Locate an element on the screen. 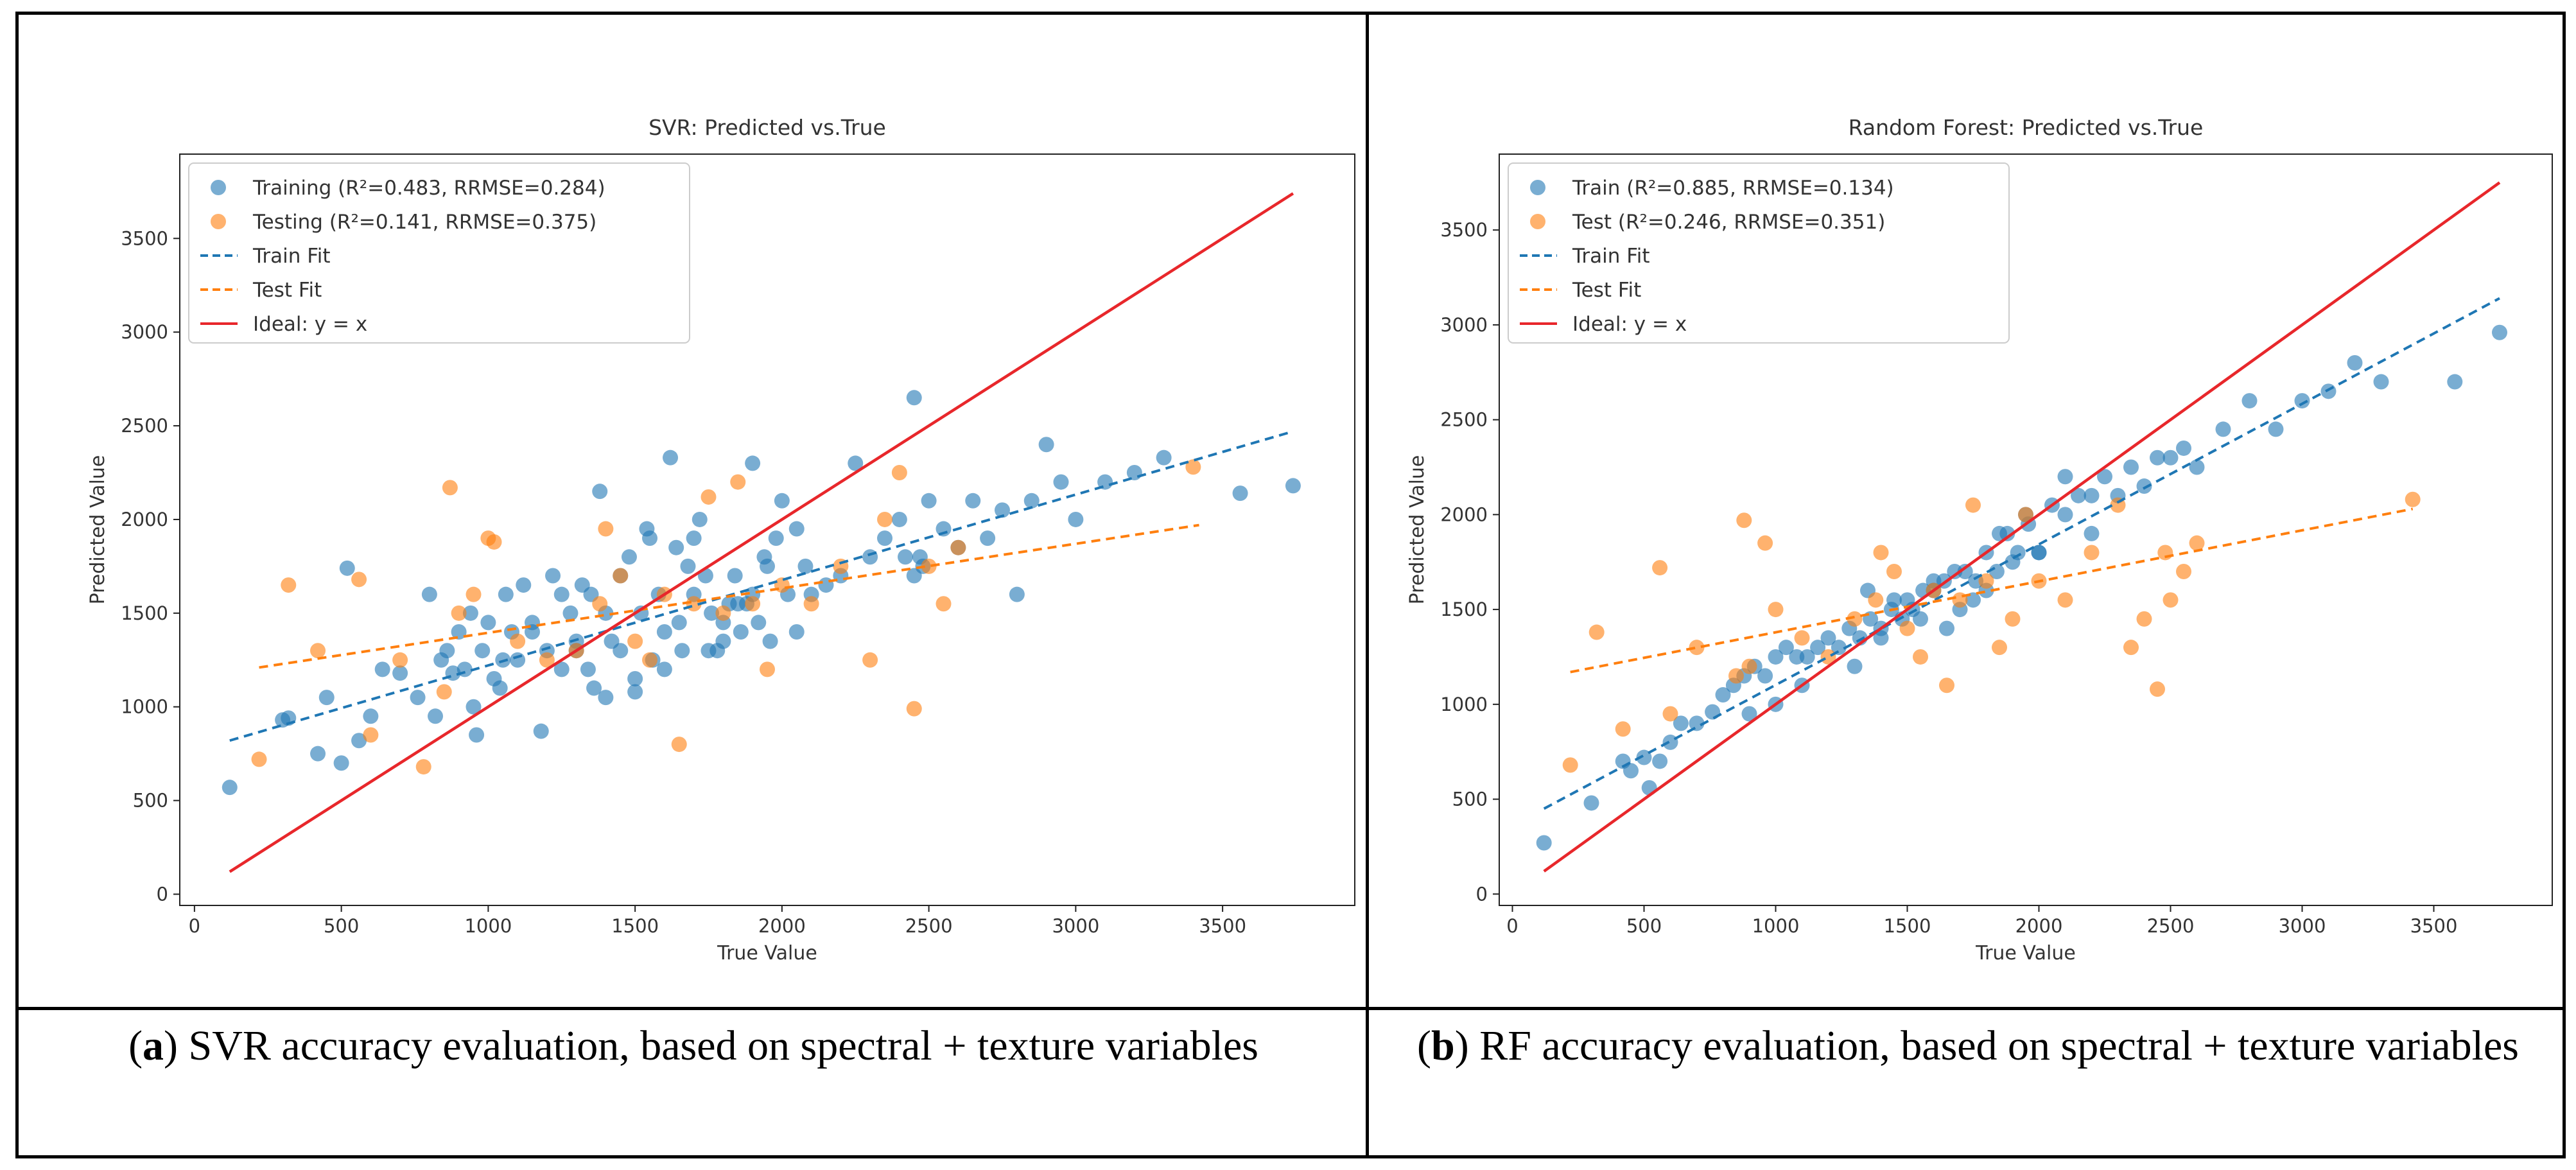 The width and height of the screenshot is (2576, 1170). chart-1-xtick-label: 1000 is located at coordinates (1776, 926).